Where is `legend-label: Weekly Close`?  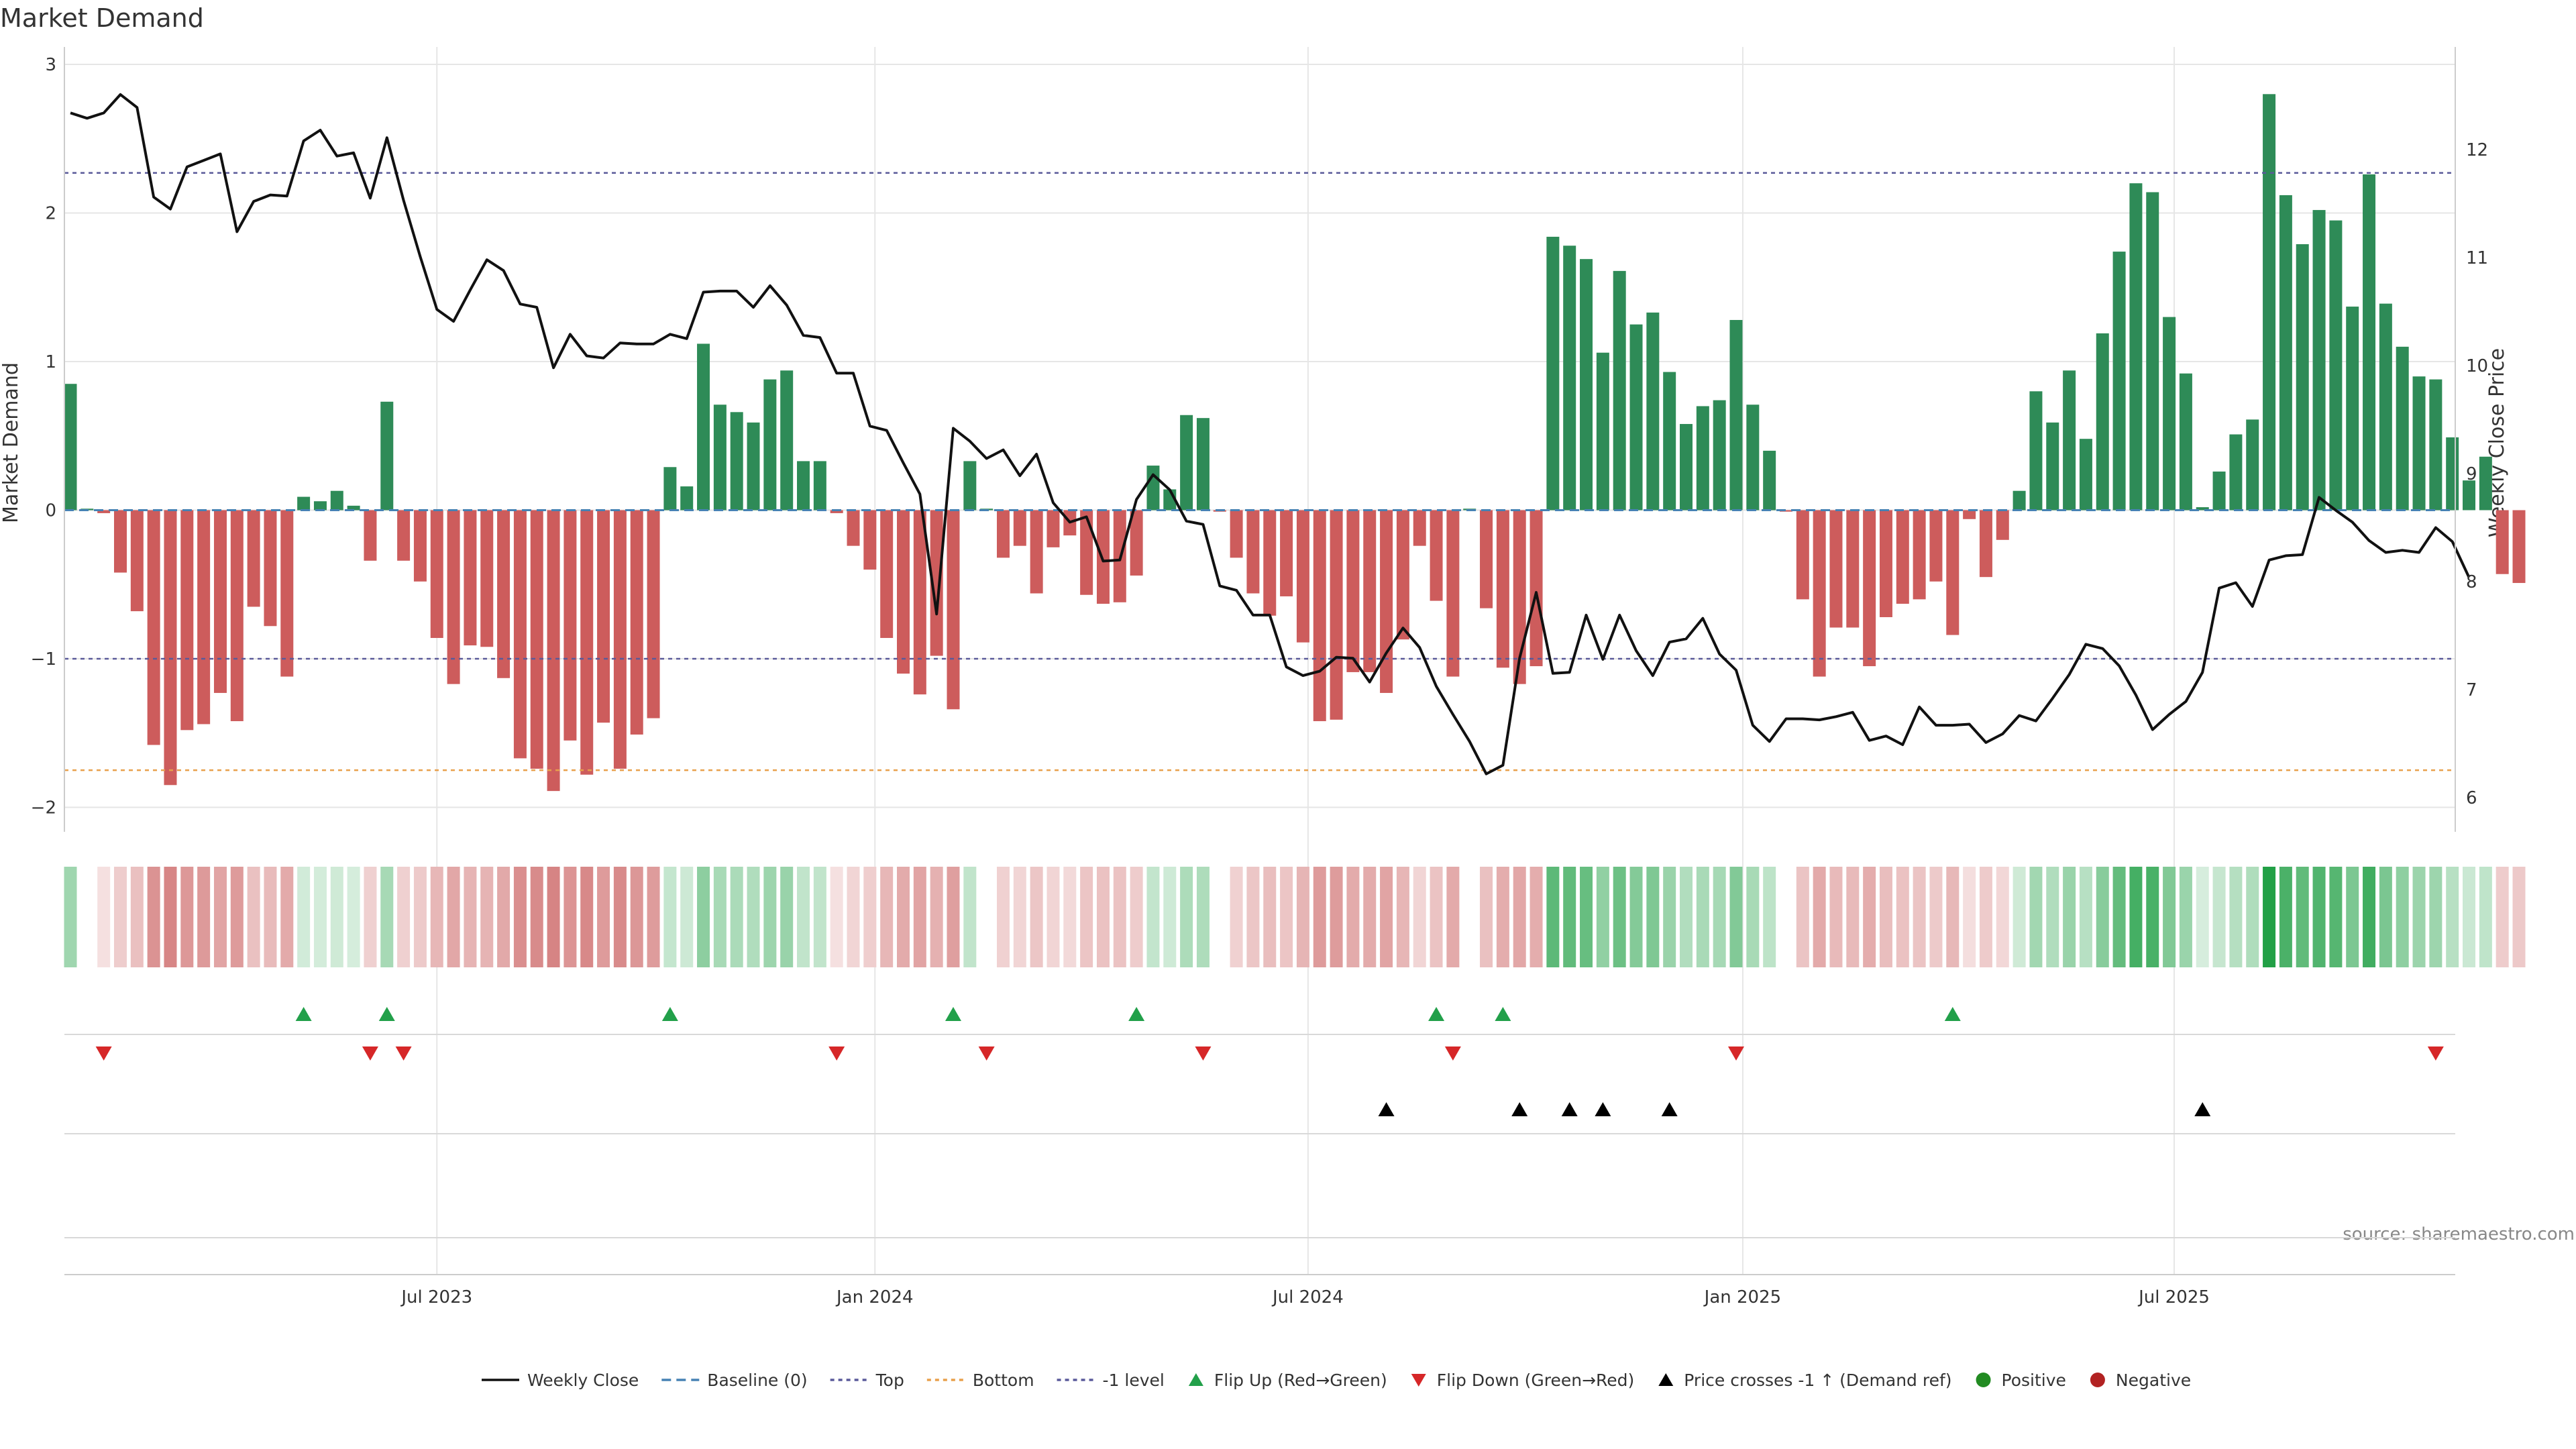
legend-label: Weekly Close is located at coordinates (583, 1380).